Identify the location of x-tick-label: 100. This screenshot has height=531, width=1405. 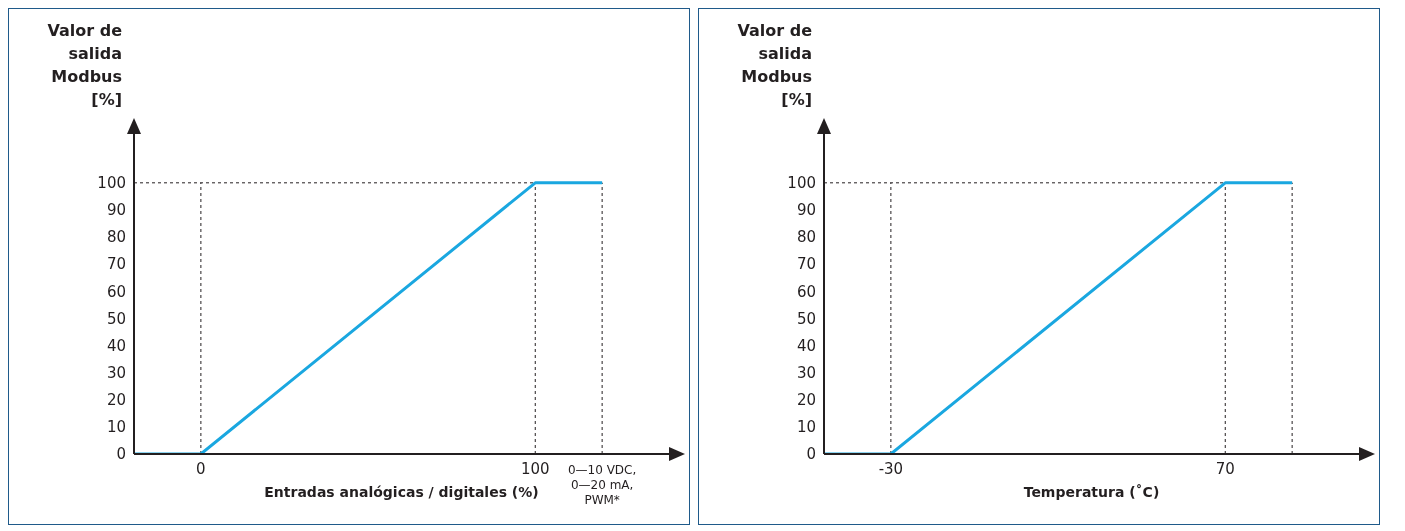
(535, 469).